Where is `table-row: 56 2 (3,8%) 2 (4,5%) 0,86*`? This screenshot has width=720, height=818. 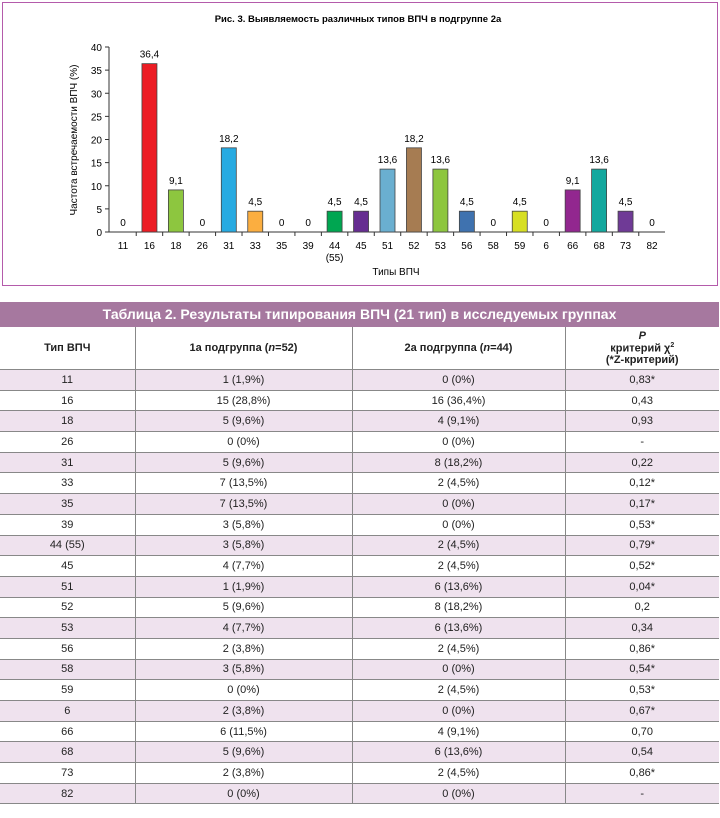 table-row: 56 2 (3,8%) 2 (4,5%) 0,86* is located at coordinates (359, 648).